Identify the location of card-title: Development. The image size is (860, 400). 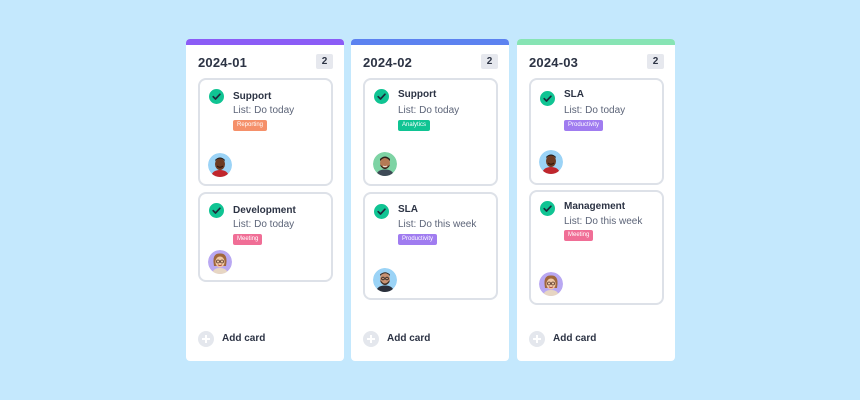
(264, 210).